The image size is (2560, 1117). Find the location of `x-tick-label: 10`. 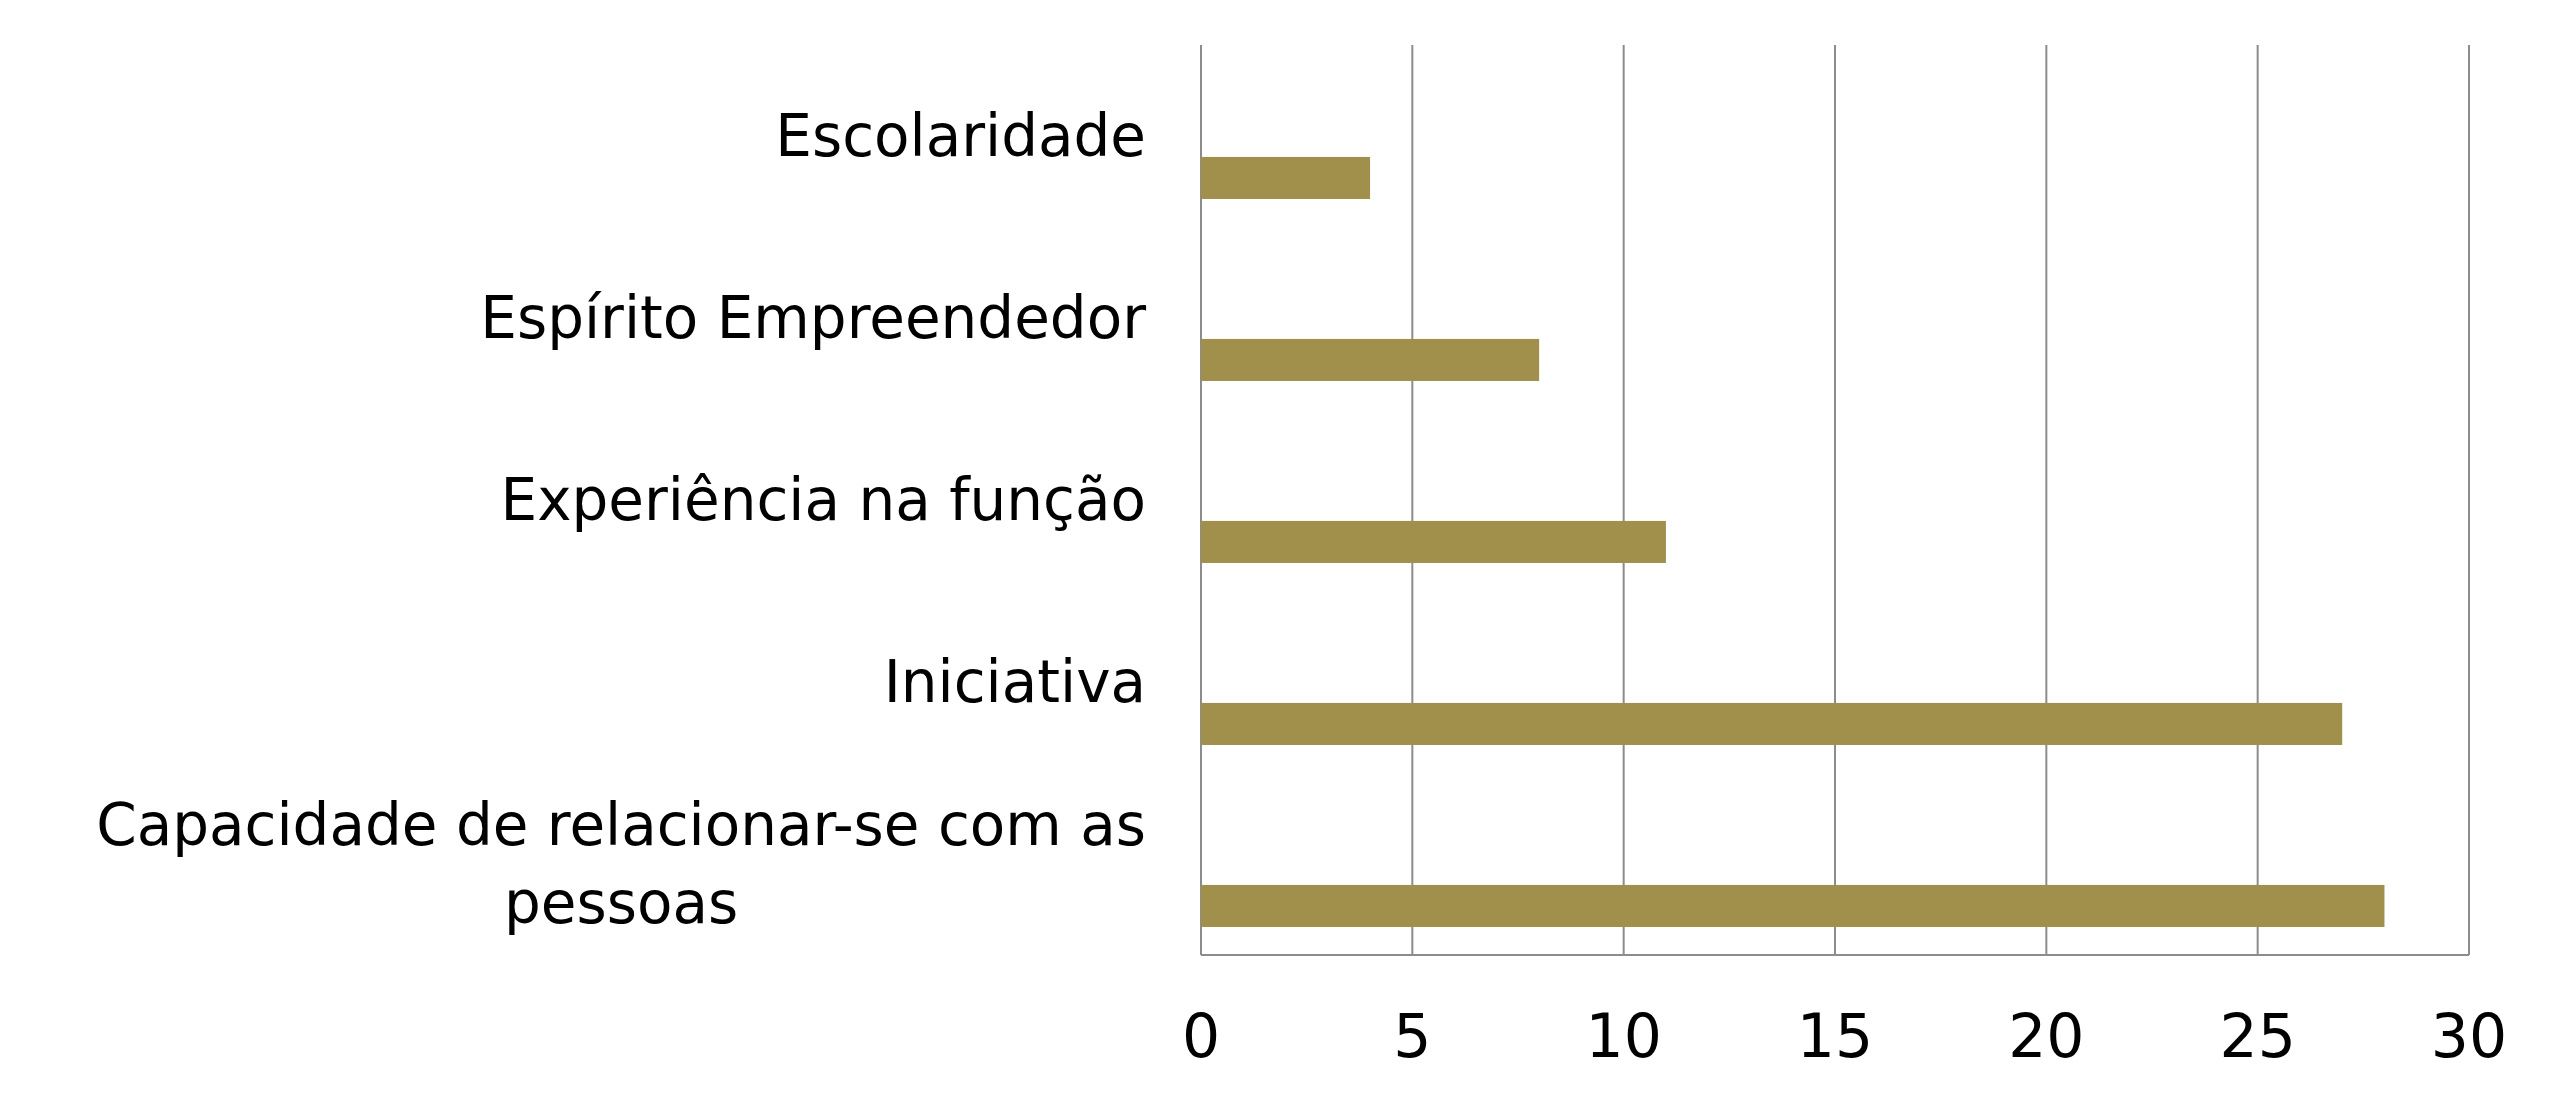

x-tick-label: 10 is located at coordinates (1623, 1036).